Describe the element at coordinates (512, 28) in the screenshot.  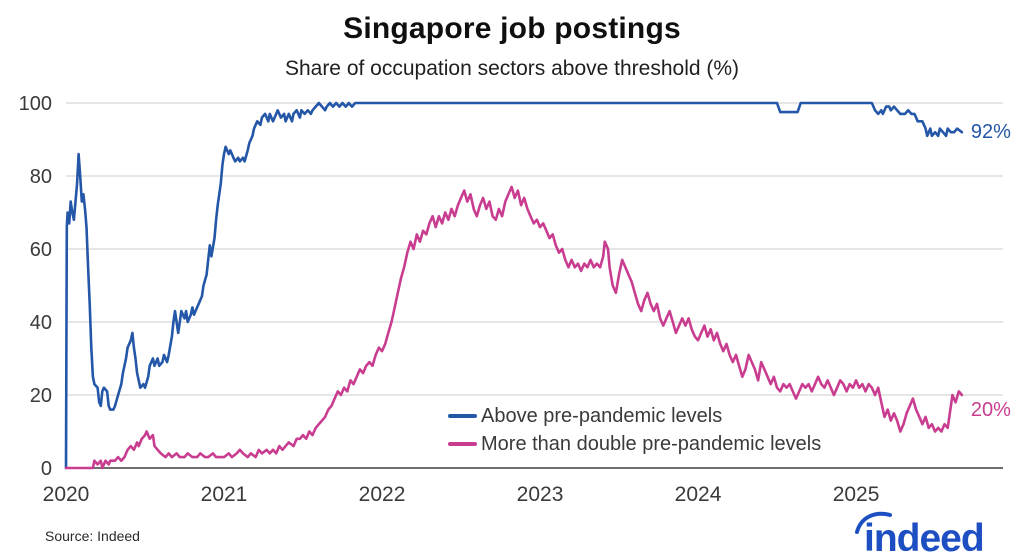
I see `chart-title: Singapore job postings` at that location.